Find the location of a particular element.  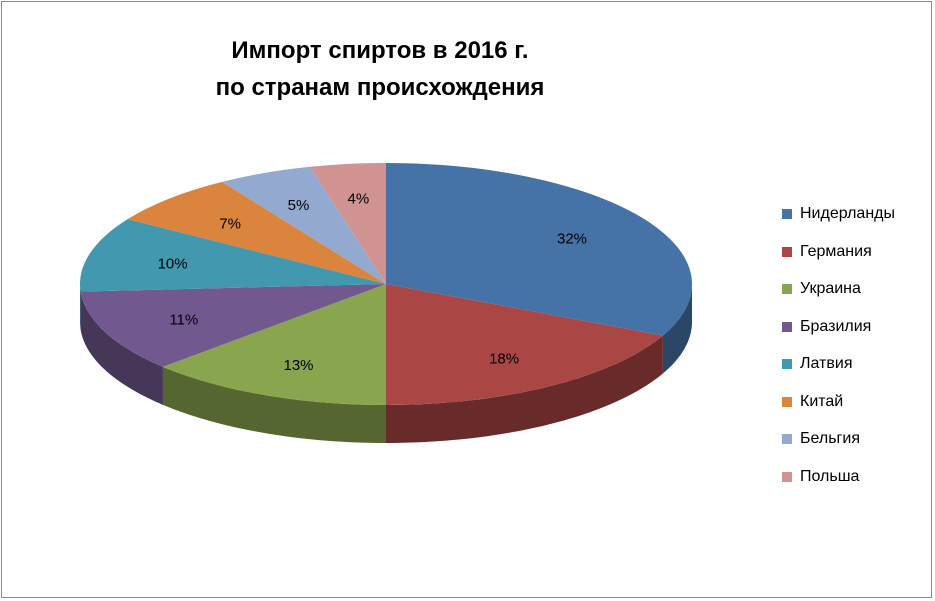

legend-label-5: Китай is located at coordinates (822, 401).